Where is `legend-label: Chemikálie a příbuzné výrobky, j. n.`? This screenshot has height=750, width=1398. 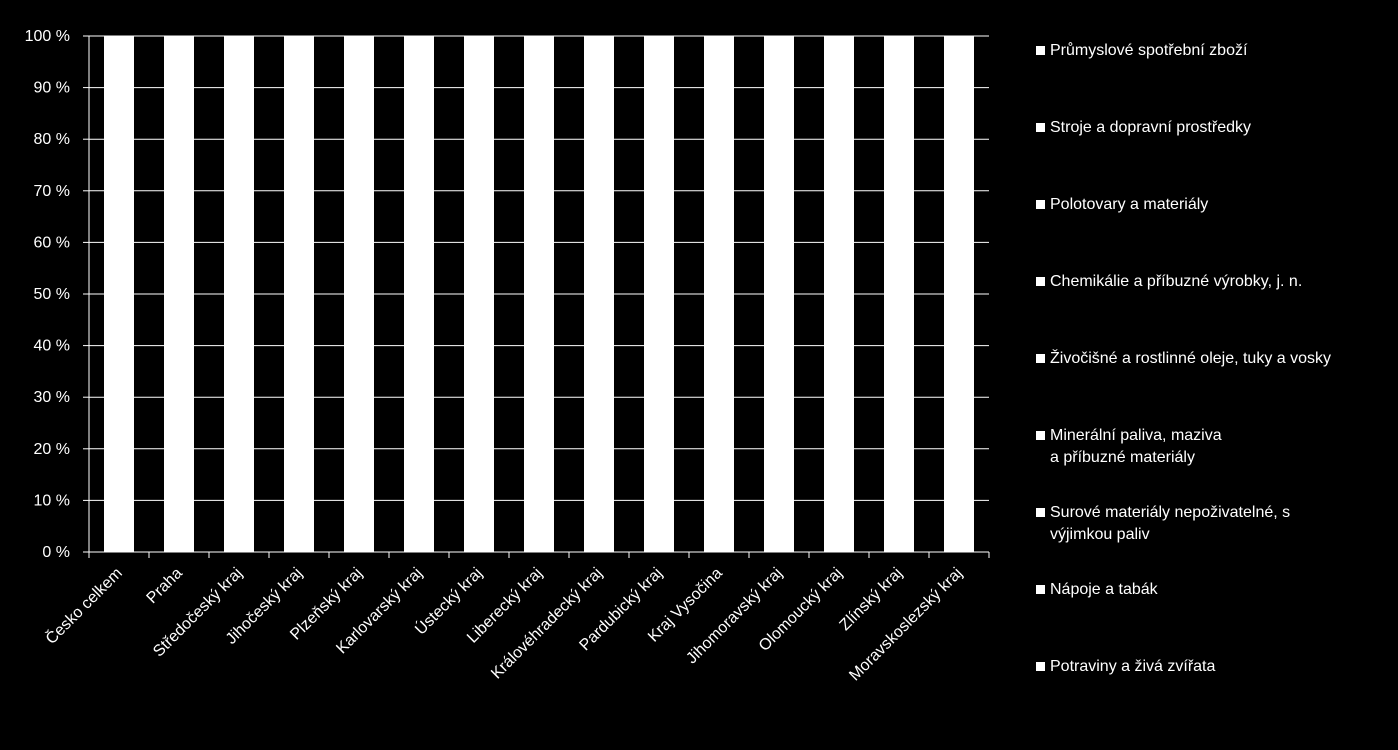 legend-label: Chemikálie a příbuzné výrobky, j. n. is located at coordinates (1176, 281).